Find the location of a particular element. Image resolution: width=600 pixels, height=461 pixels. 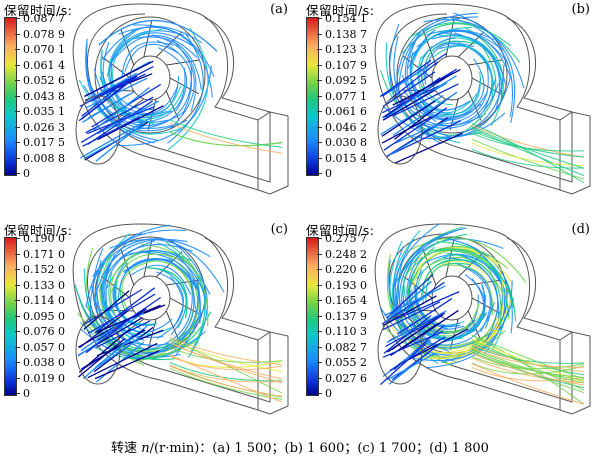

colorbar-tick-label: 0.154 1 is located at coordinates (346, 18).